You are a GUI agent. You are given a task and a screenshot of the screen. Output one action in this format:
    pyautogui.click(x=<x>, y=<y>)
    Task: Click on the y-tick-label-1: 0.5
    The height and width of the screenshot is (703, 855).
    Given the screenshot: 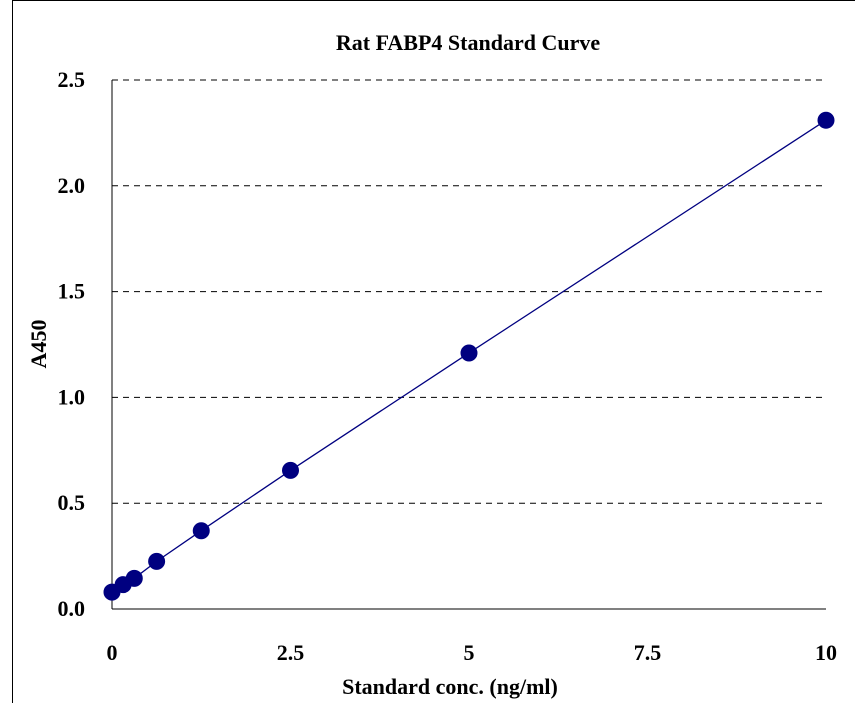 What is the action you would take?
    pyautogui.click(x=72, y=502)
    